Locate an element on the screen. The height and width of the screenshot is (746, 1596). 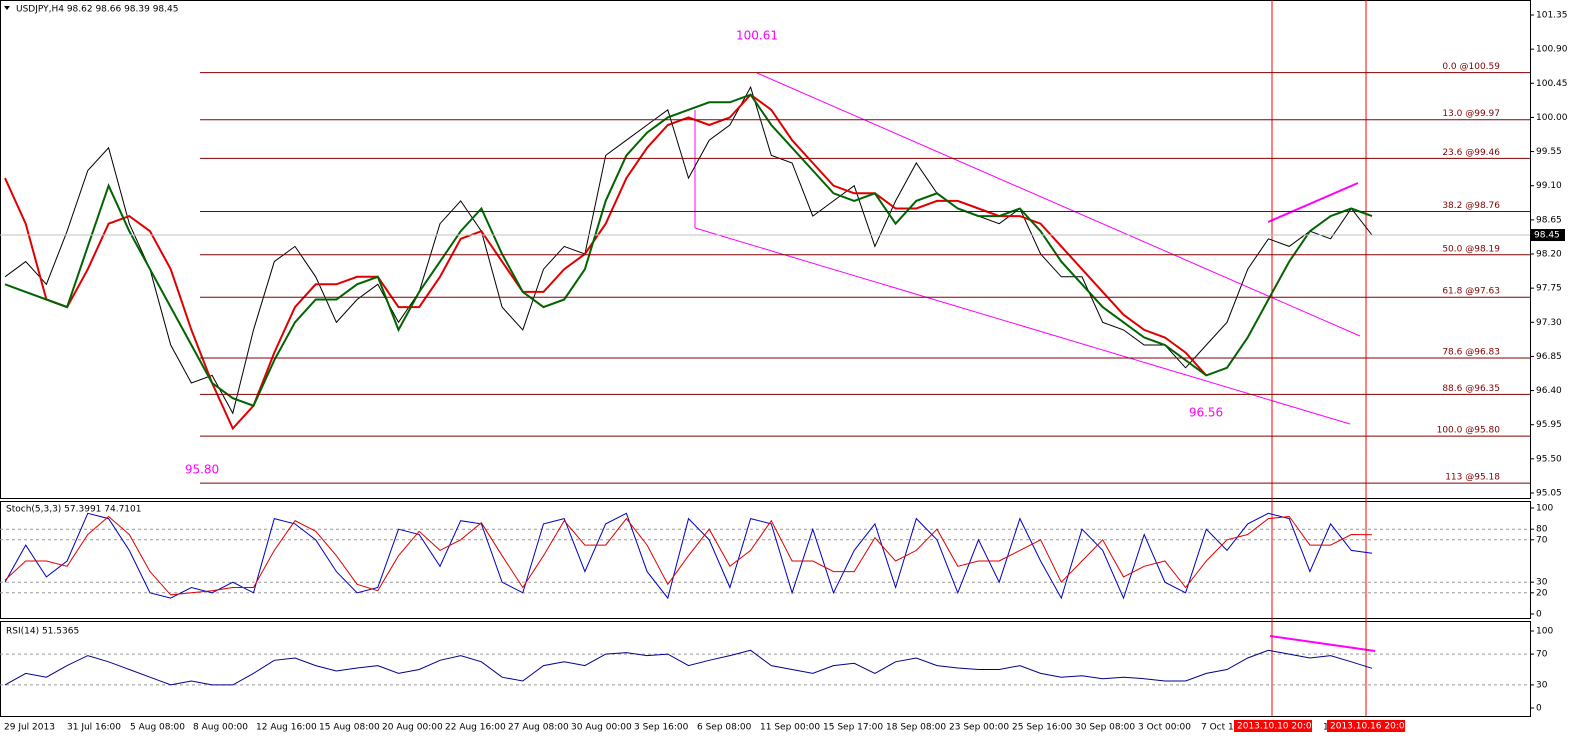
x-tick-label: 22 Aug 16:00 is located at coordinates (475, 728).